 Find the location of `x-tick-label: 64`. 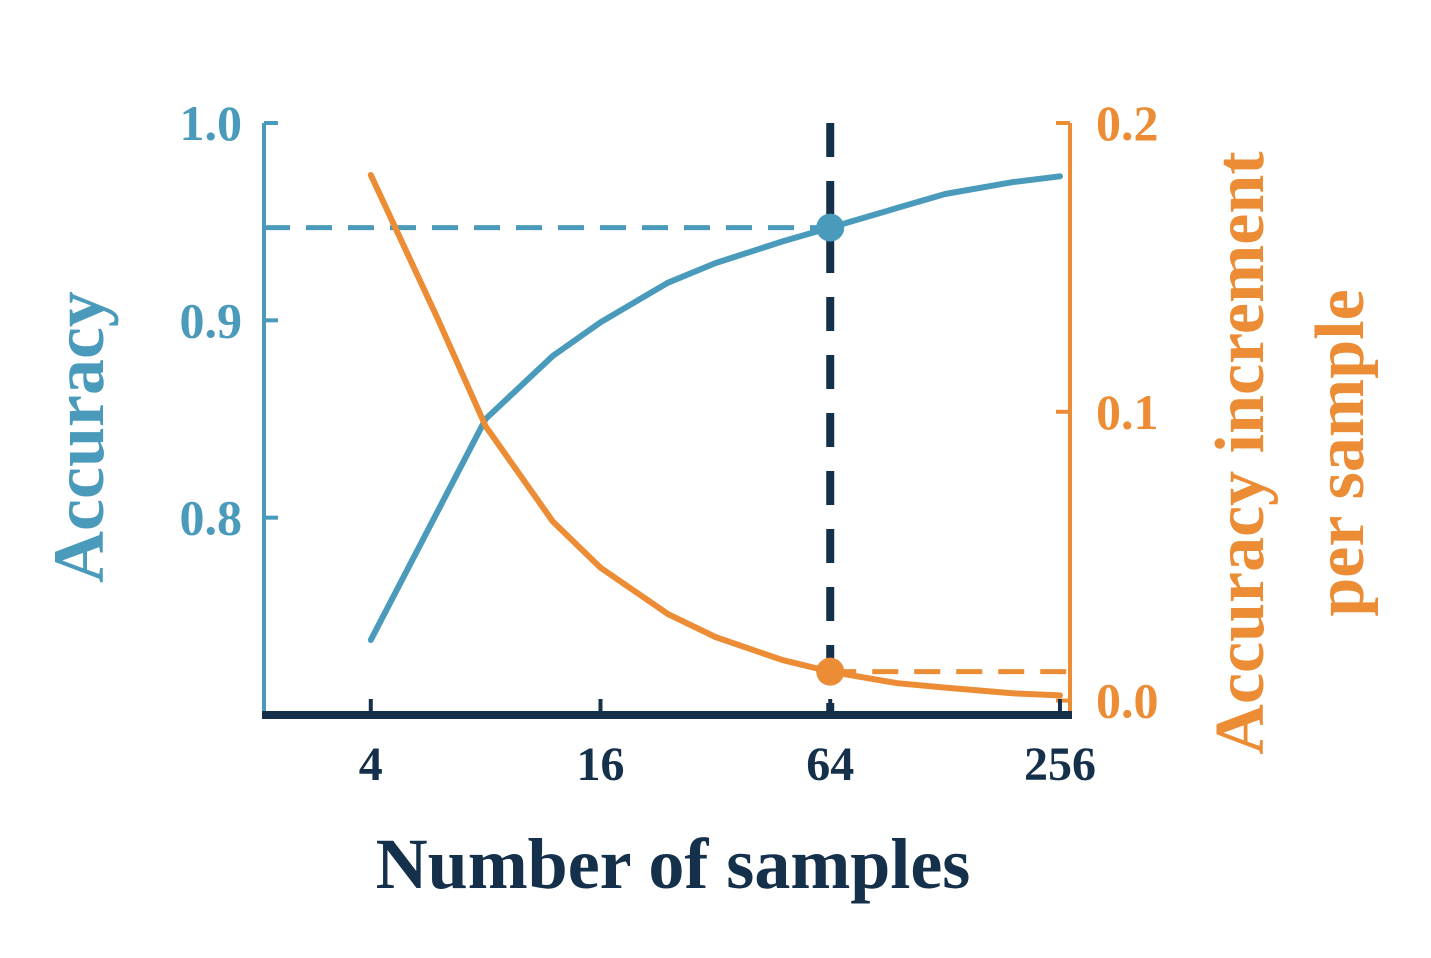

x-tick-label: 64 is located at coordinates (830, 764).